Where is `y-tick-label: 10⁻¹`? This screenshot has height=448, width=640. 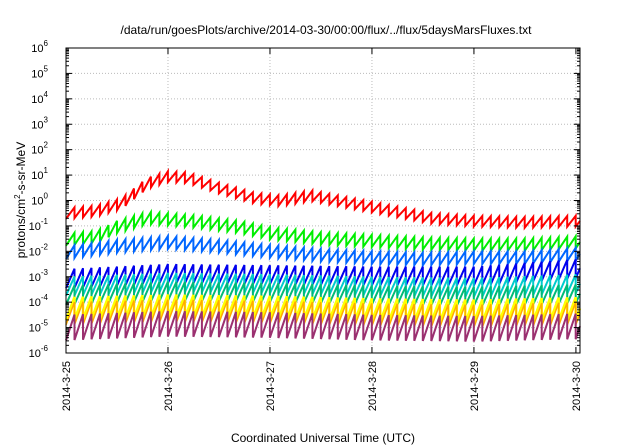 y-tick-label: 10⁻¹ is located at coordinates (39, 225).